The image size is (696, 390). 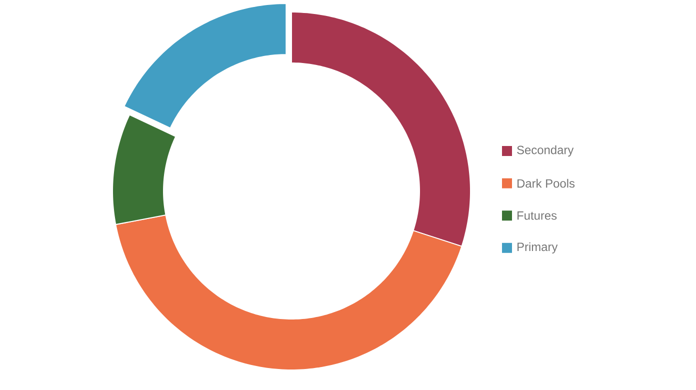 I want to click on legend-label: Secondary, so click(x=545, y=151).